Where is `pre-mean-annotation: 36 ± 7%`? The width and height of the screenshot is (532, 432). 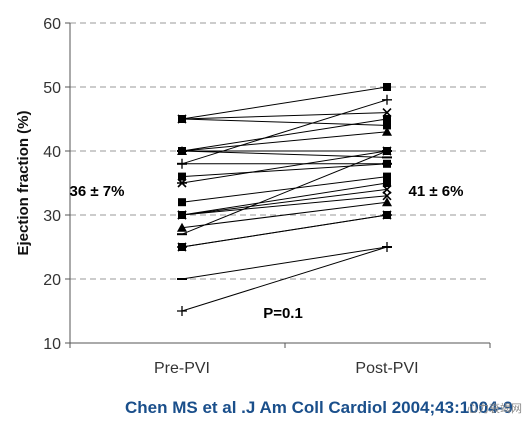 pre-mean-annotation: 36 ± 7% is located at coordinates (97, 191).